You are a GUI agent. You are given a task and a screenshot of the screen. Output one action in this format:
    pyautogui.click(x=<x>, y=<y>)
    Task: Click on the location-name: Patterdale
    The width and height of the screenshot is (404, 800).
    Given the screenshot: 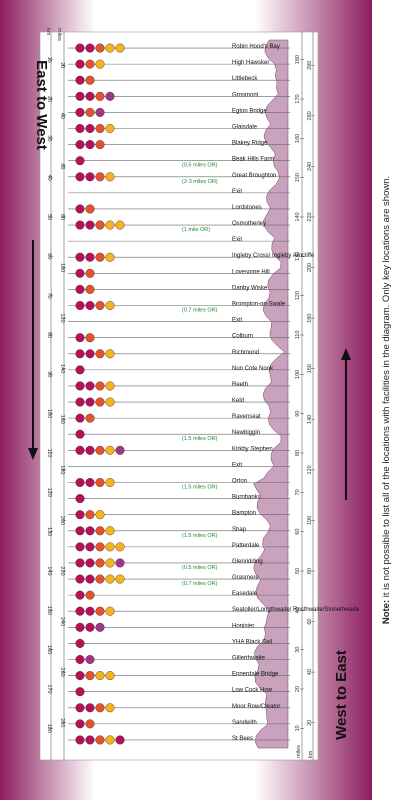 What is the action you would take?
    pyautogui.click(x=246, y=546)
    